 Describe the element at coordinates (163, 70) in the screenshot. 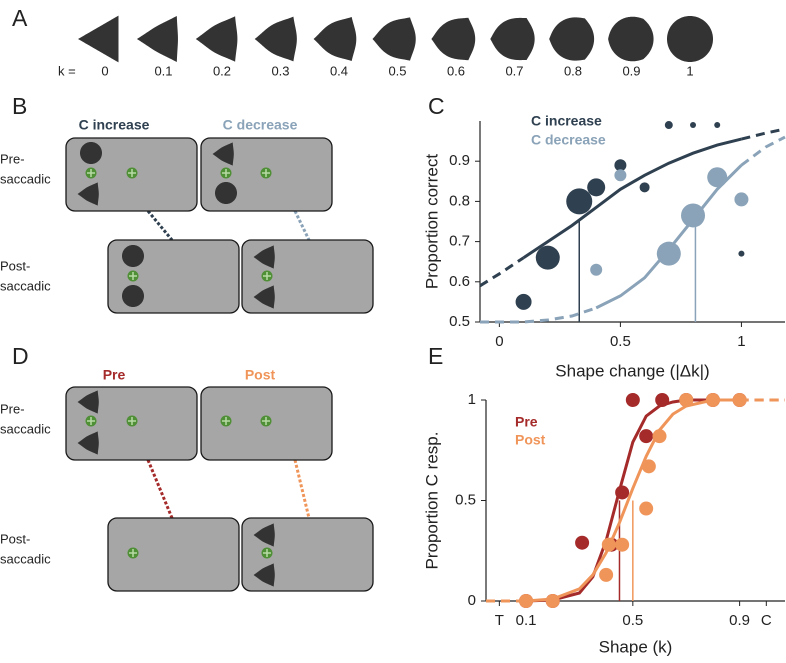

I see `k-value: 0.1` at that location.